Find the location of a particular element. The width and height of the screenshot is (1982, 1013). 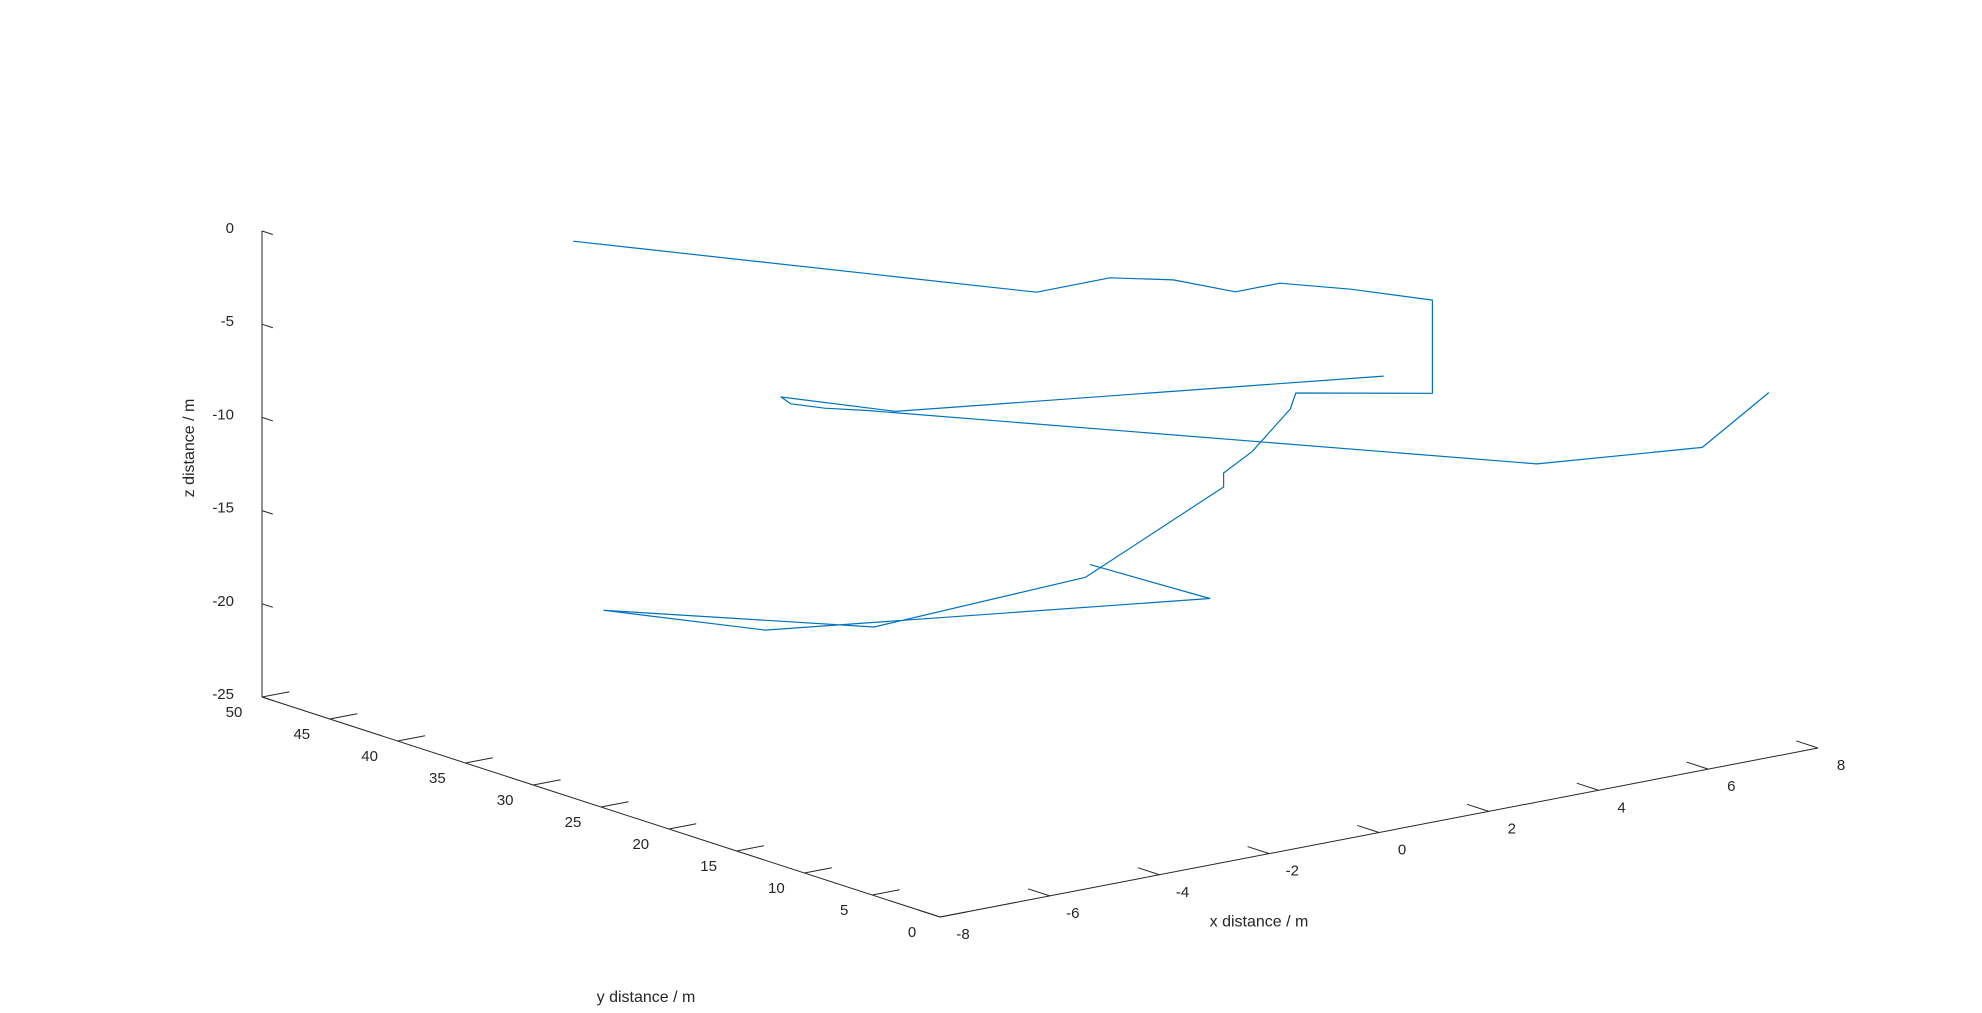

x-tick-label: -8 is located at coordinates (962, 934).